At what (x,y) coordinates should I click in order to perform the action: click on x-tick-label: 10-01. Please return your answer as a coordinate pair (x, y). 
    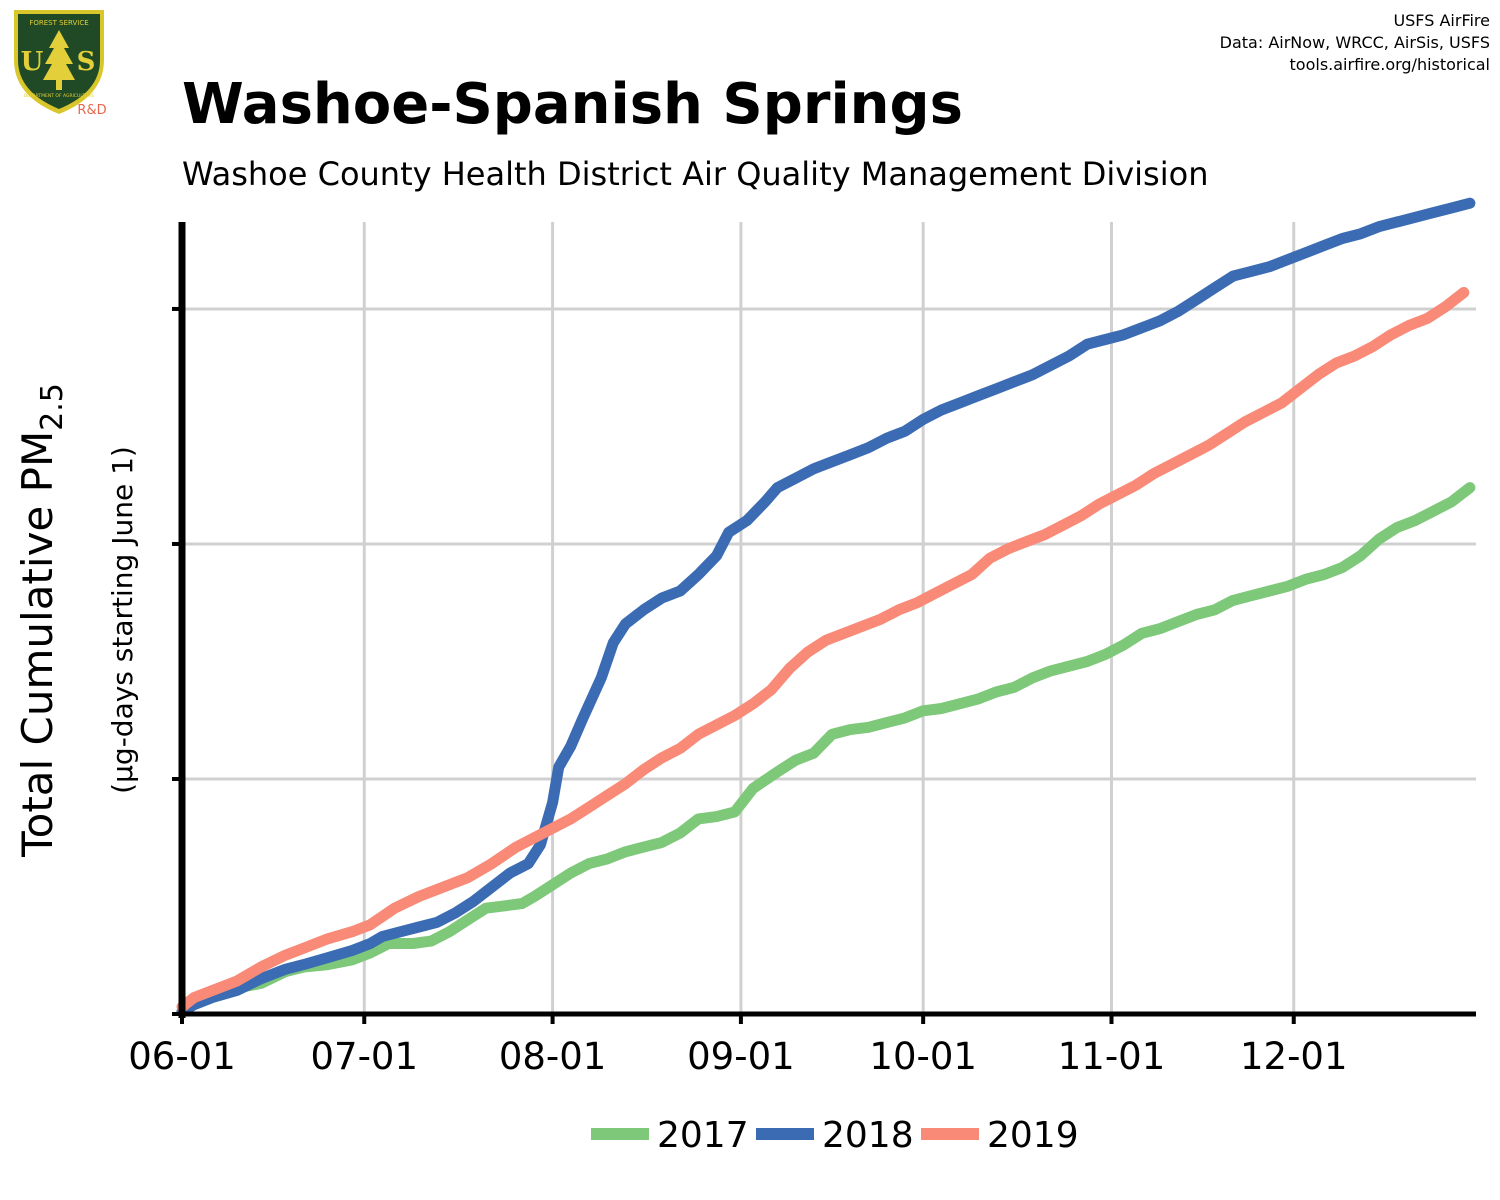
    Looking at the image, I should click on (923, 1056).